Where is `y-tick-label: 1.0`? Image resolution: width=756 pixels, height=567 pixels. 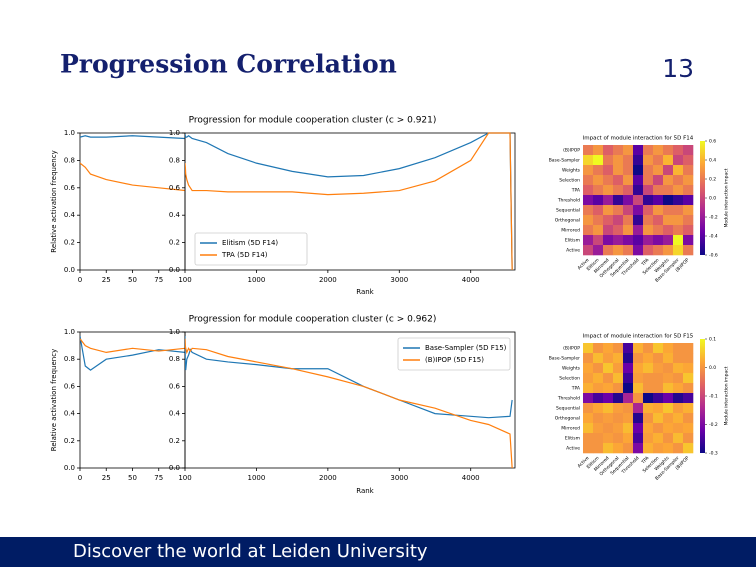 y-tick-label: 1.0 is located at coordinates (174, 332).